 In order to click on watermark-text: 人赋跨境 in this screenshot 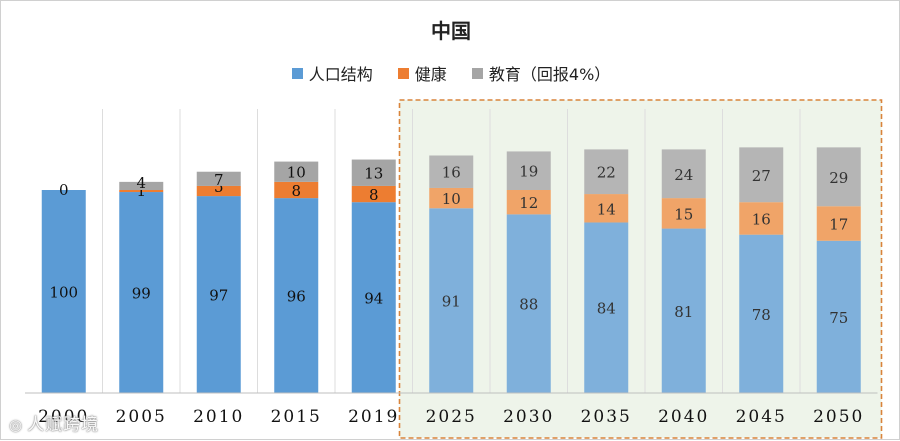, I will do `click(63, 425)`.